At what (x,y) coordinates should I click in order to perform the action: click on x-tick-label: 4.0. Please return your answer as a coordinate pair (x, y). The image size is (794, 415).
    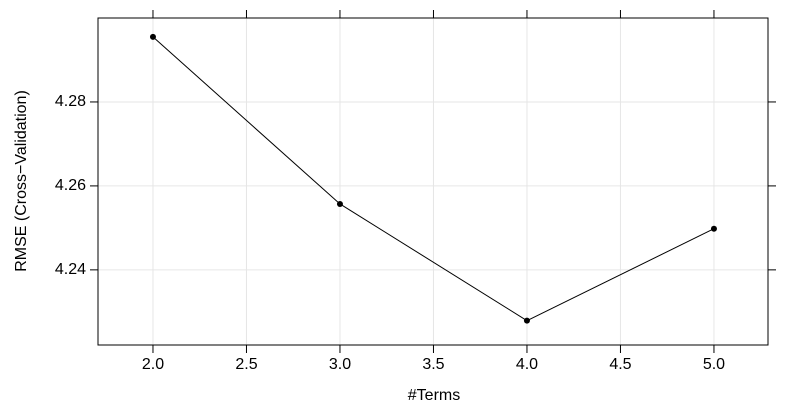
    Looking at the image, I should click on (527, 364).